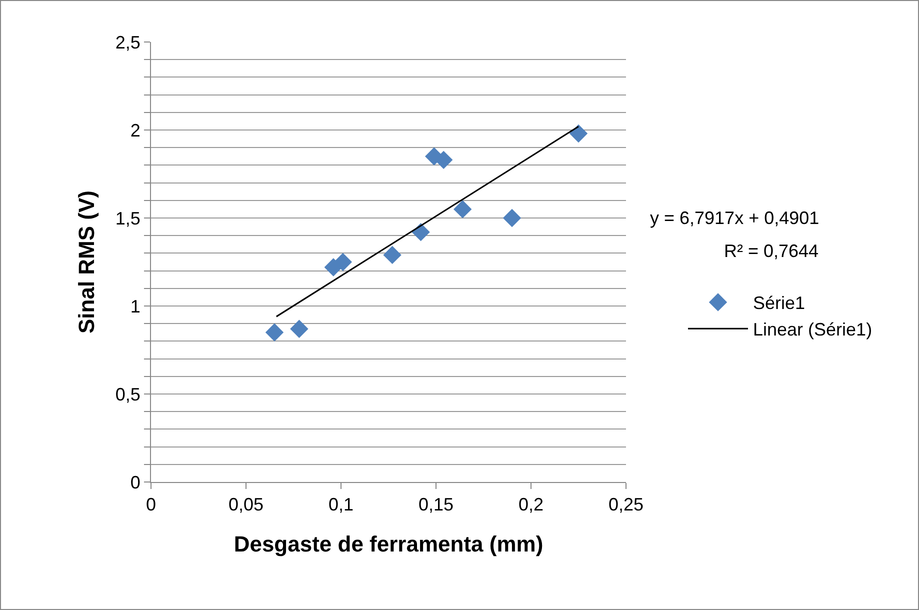 The width and height of the screenshot is (919, 610). I want to click on x-tick-label: 0,1, so click(341, 504).